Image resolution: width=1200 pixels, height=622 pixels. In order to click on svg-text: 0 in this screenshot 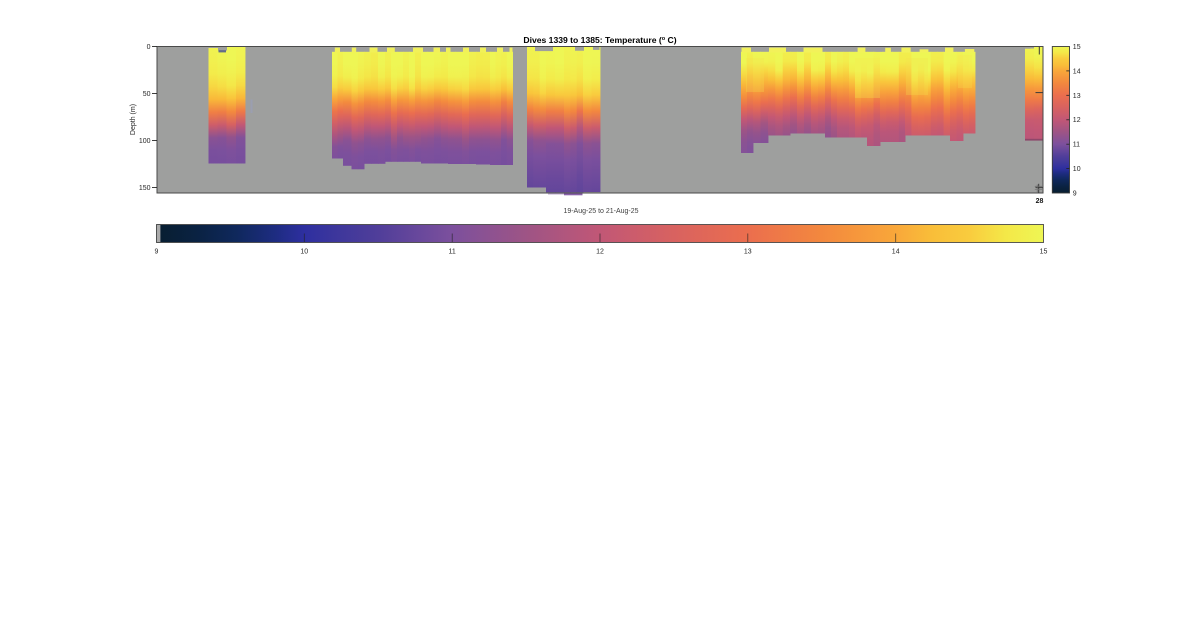, I will do `click(149, 47)`.